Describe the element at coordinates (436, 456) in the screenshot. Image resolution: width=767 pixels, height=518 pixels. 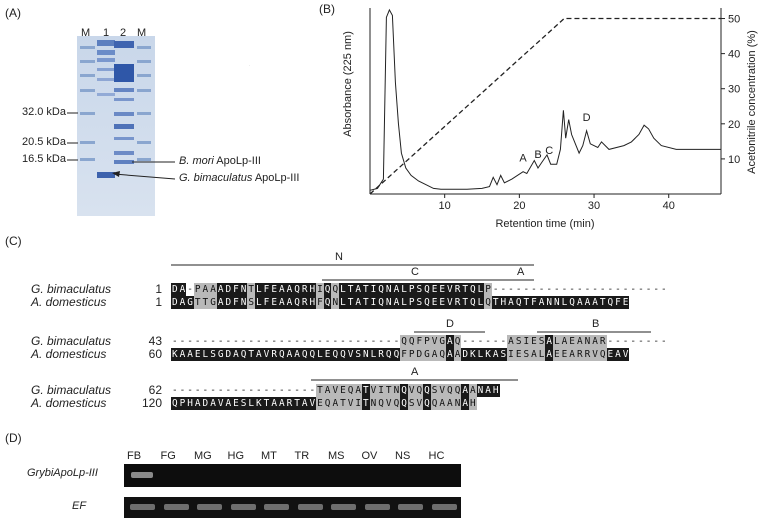
I see `gel-d-lane-label: HC` at that location.